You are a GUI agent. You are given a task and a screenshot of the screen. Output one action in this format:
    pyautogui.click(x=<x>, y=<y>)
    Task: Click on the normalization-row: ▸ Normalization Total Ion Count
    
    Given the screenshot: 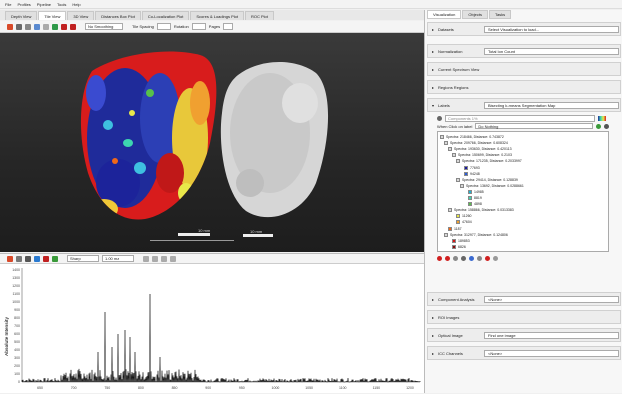 What is the action you would take?
    pyautogui.click(x=524, y=51)
    